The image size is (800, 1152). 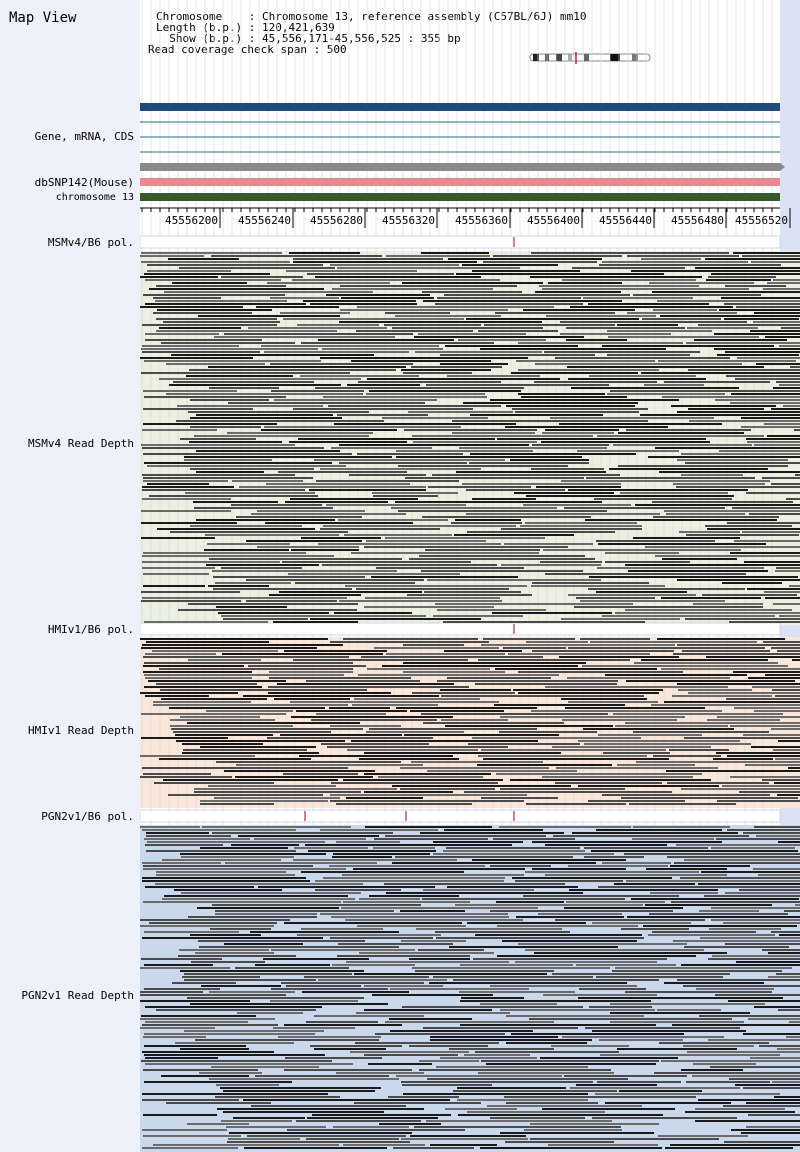 What do you see at coordinates (460, 107) in the screenshot?
I see `gene-bar` at bounding box center [460, 107].